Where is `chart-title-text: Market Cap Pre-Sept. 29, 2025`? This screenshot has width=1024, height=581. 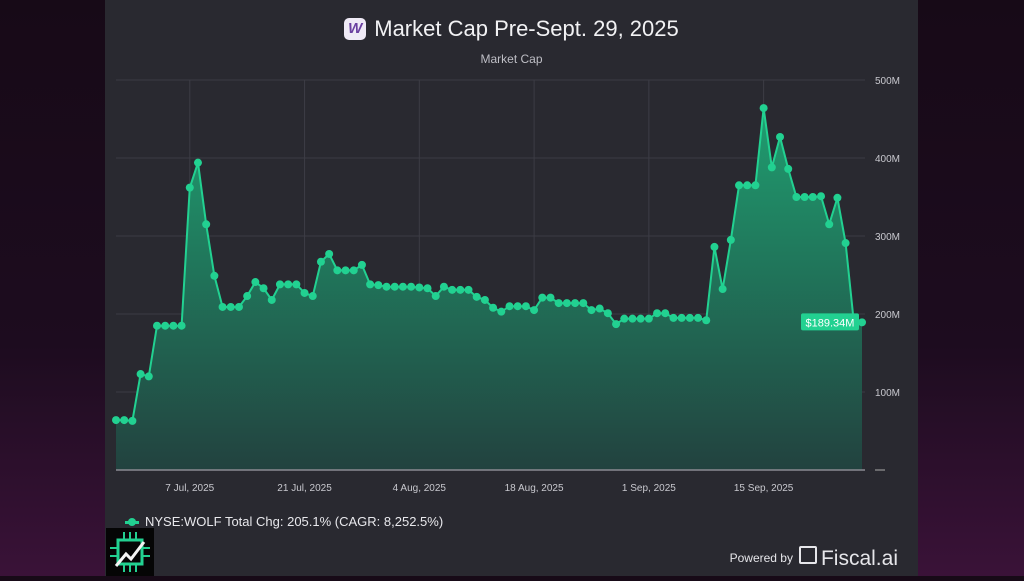
chart-title-text: Market Cap Pre-Sept. 29, 2025 is located at coordinates (526, 28).